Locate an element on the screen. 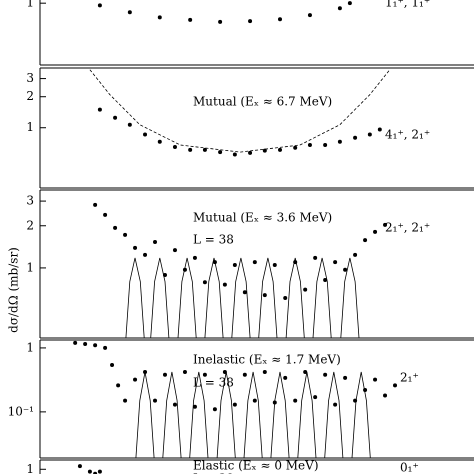 This screenshot has height=474, width=474. y-tick-label: 10⁻¹ is located at coordinates (21, 411).